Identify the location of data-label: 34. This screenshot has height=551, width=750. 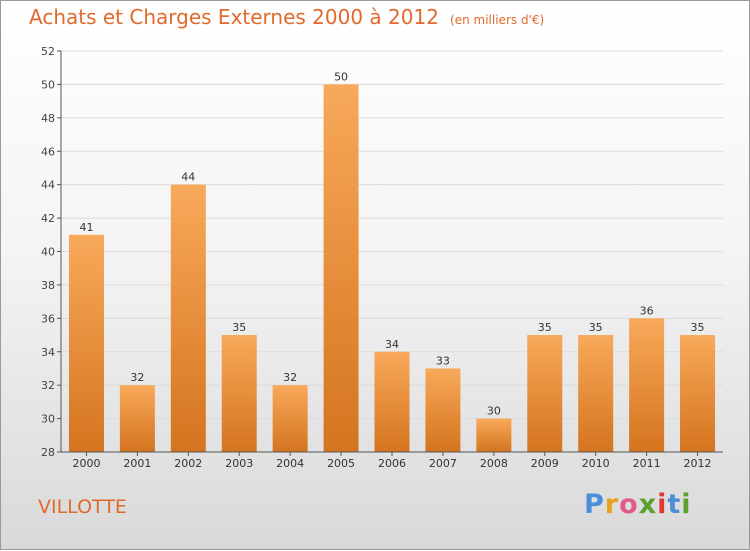
(392, 344).